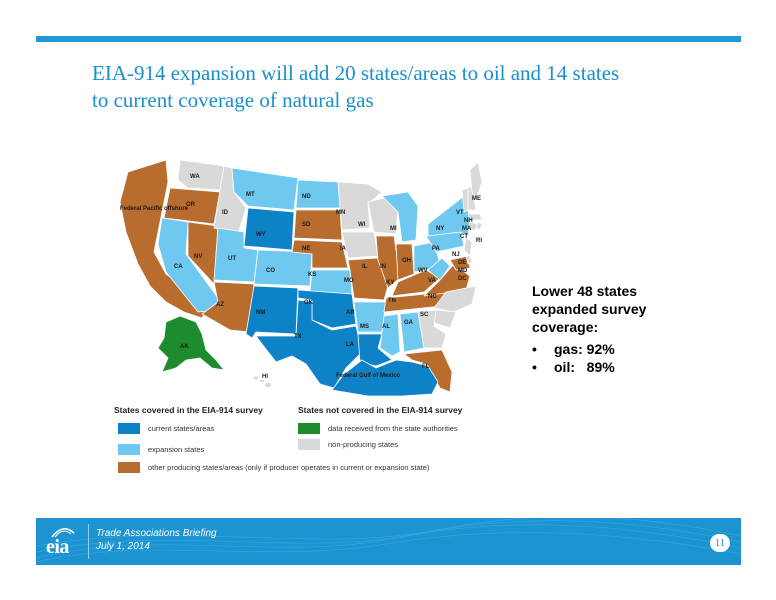 This screenshot has width=776, height=600. What do you see at coordinates (298, 337) in the screenshot?
I see `label-tx: TX` at bounding box center [298, 337].